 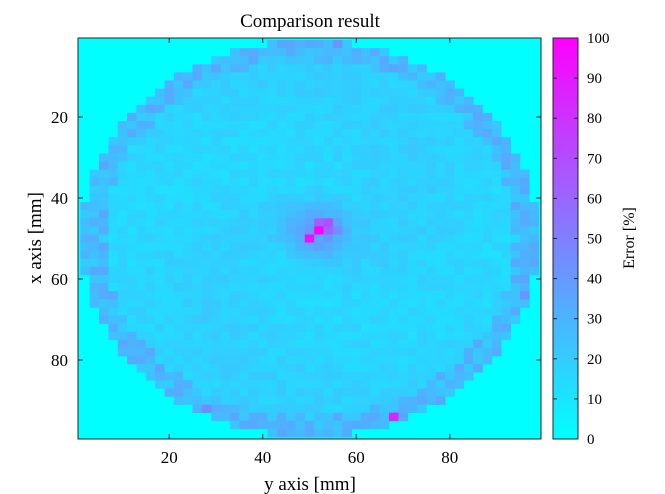 I want to click on colorbar-tick-label: 40, so click(x=594, y=280).